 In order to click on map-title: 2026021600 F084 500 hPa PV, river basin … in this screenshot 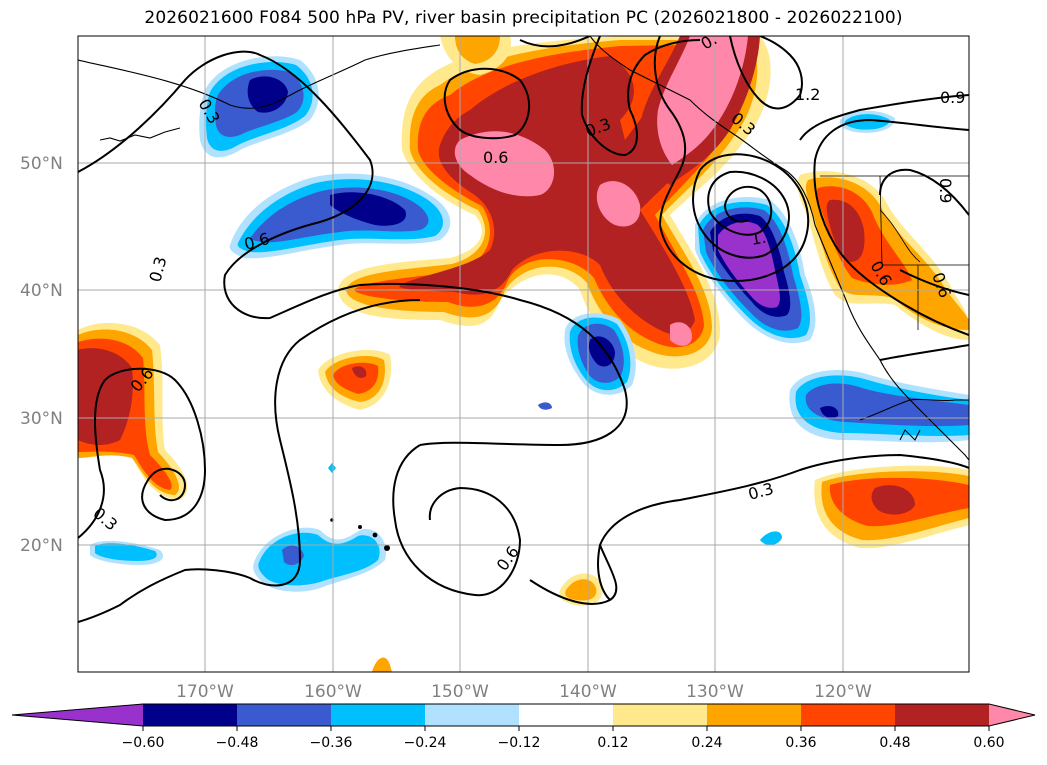, I will do `click(523, 18)`.